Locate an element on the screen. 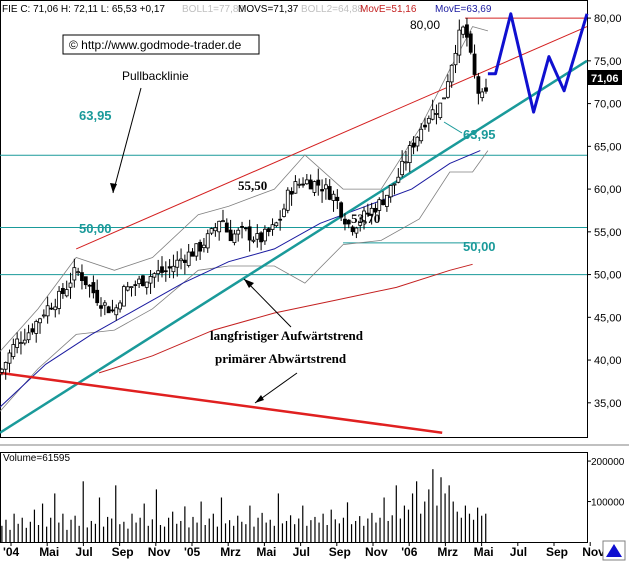 This screenshot has width=629, height=562. time-tick-label: Jul is located at coordinates (518, 552).